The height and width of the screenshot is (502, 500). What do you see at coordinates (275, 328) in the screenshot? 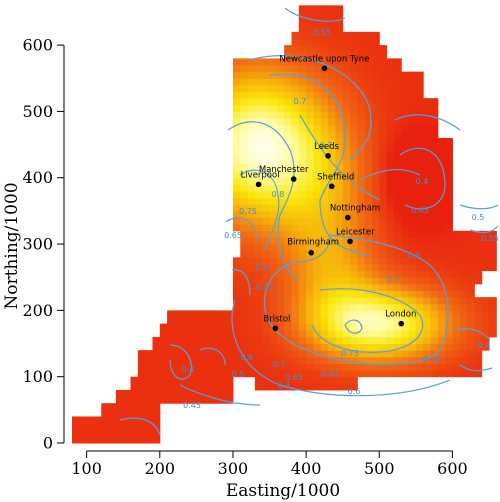
I see `city-marker` at bounding box center [275, 328].